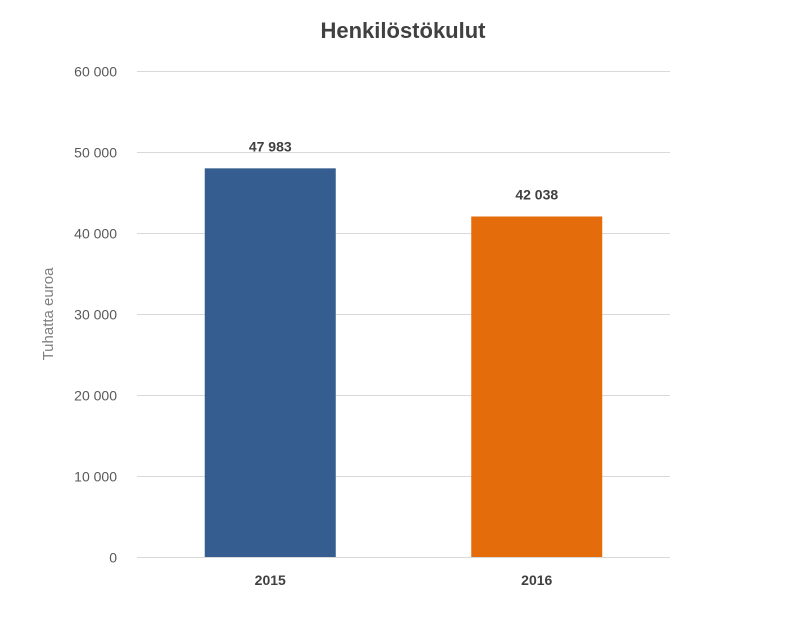  What do you see at coordinates (403, 30) in the screenshot?
I see `chart-title: Henkilöstökulut` at bounding box center [403, 30].